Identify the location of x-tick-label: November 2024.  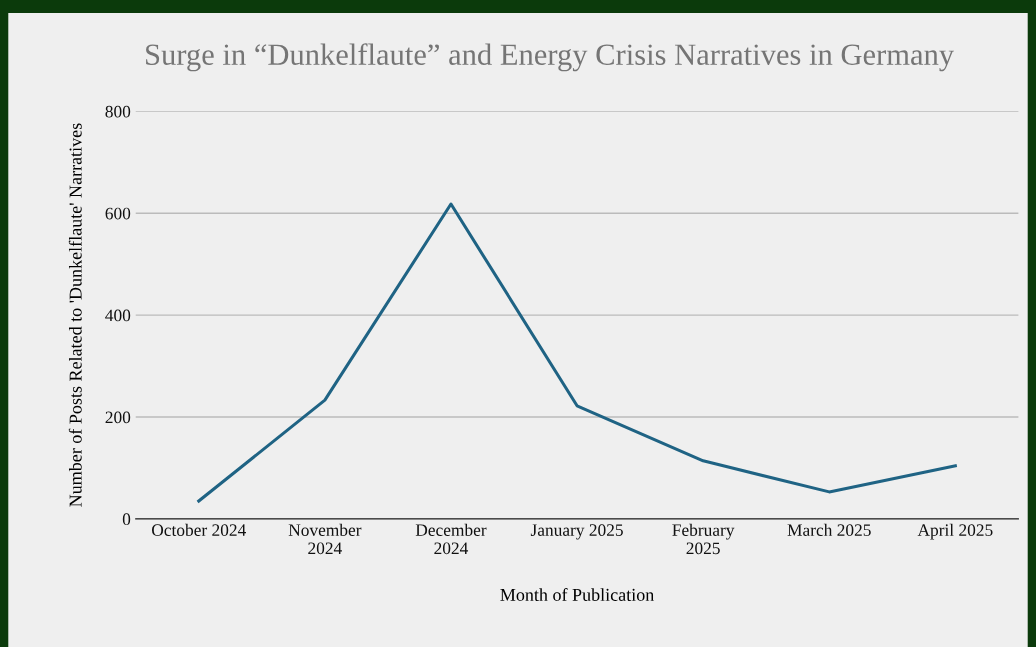
(325, 539).